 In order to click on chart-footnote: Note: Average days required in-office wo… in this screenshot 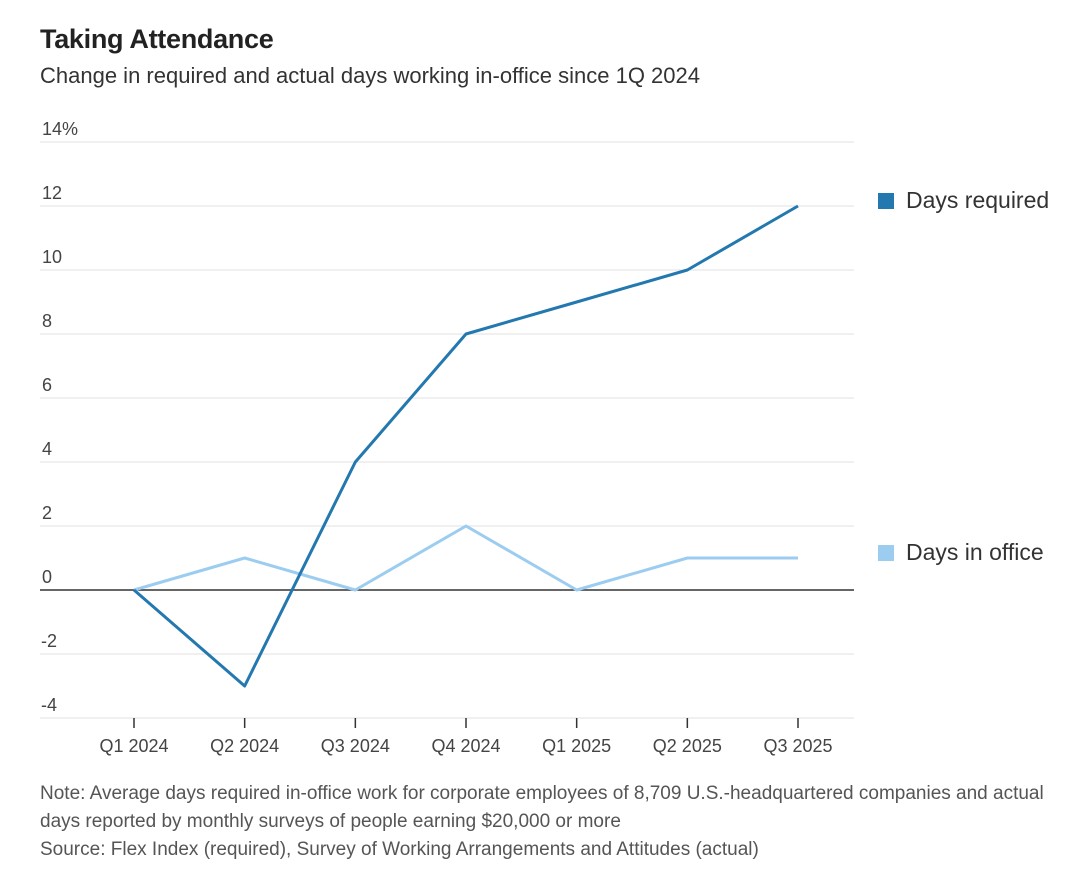, I will do `click(555, 822)`.